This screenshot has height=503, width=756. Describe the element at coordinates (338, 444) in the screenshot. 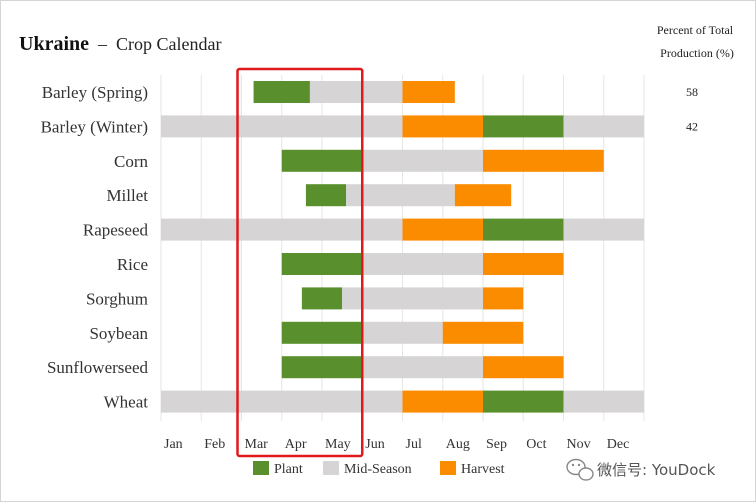

I see `month-label-may: May` at that location.